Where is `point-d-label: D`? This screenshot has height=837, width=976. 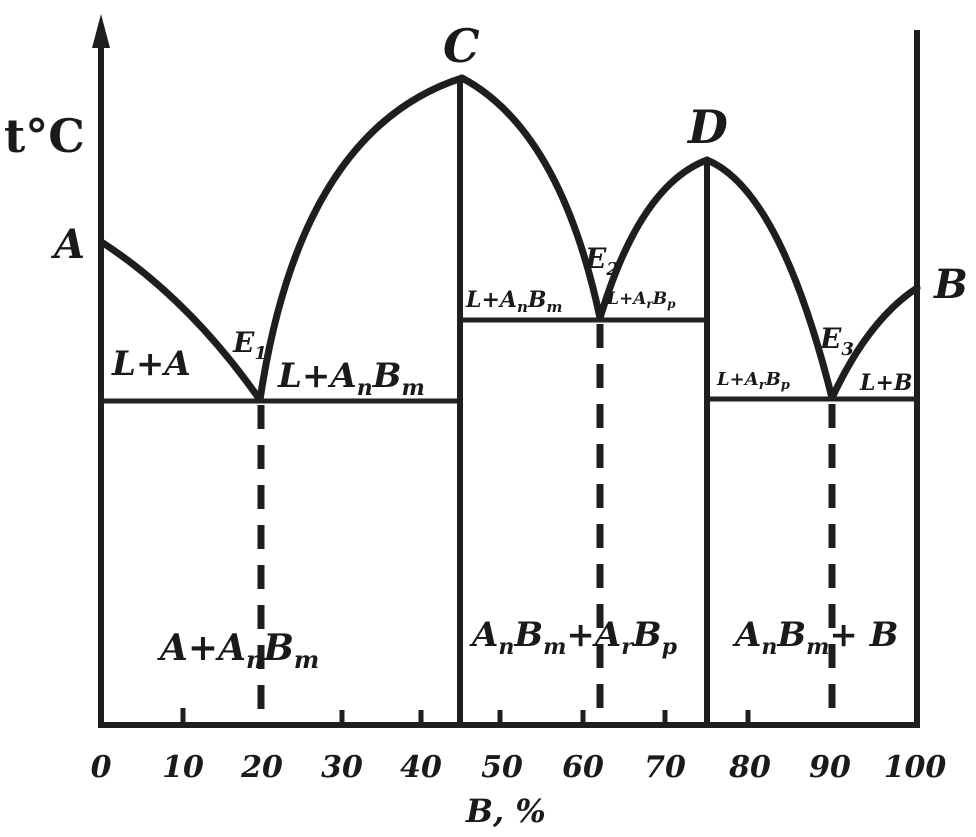 point-d-label: D is located at coordinates (707, 127).